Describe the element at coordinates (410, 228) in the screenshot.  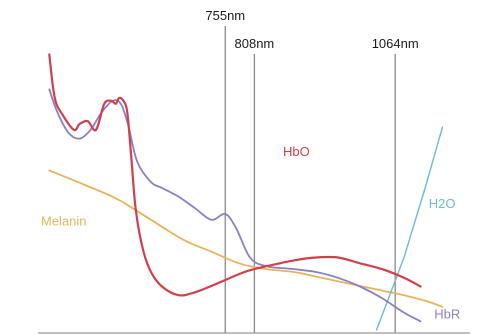
I see `curve-h2o` at that location.